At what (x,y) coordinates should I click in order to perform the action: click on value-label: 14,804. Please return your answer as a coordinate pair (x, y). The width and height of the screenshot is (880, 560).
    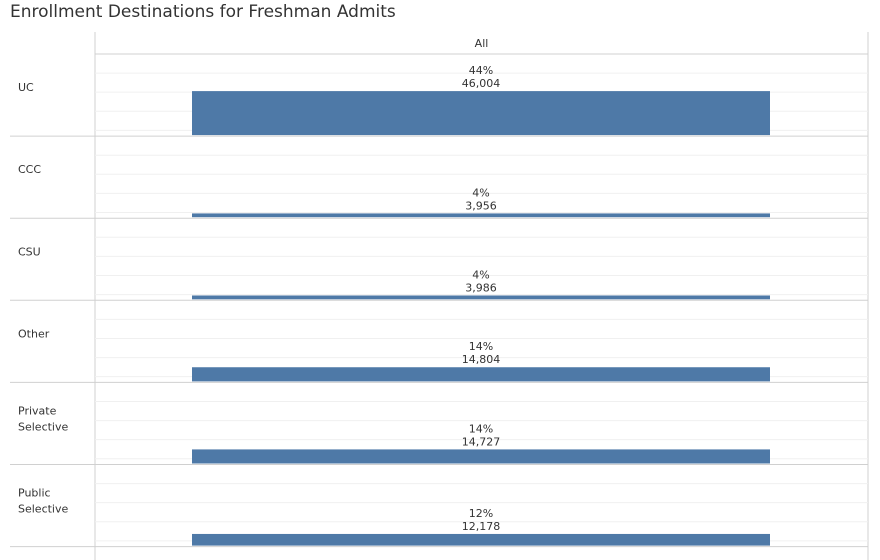
    Looking at the image, I should click on (481, 359).